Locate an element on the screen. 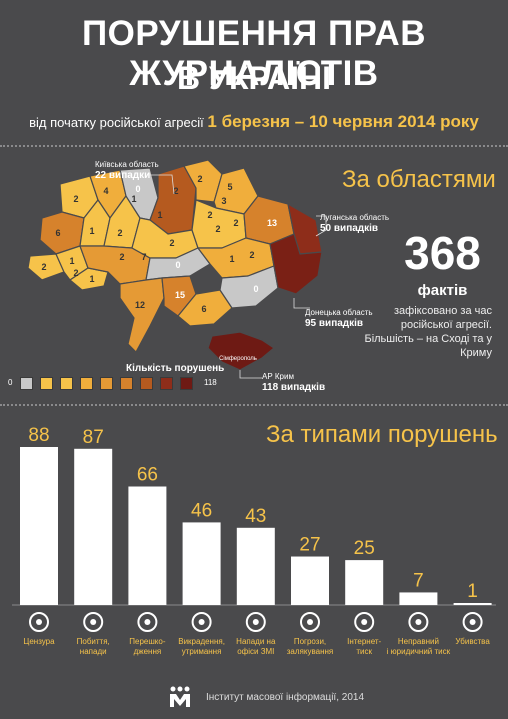 The width and height of the screenshot is (508, 719). callout-luhansk-label: Луганська область is located at coordinates (355, 217).